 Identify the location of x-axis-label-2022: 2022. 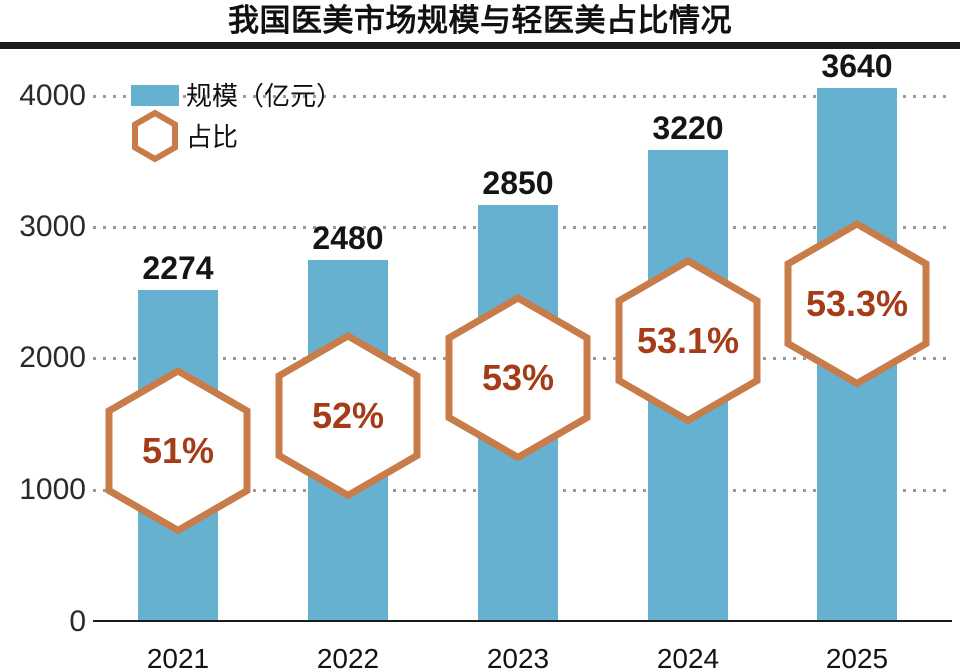
(348, 656).